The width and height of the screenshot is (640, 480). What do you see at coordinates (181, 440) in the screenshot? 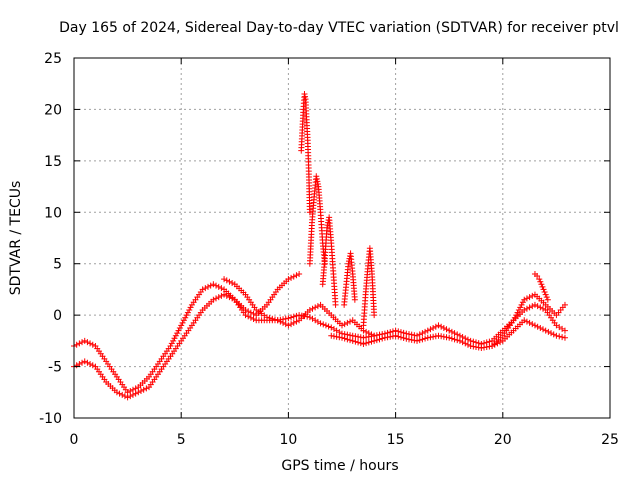
I see `x-tick-label: 5` at bounding box center [181, 440].